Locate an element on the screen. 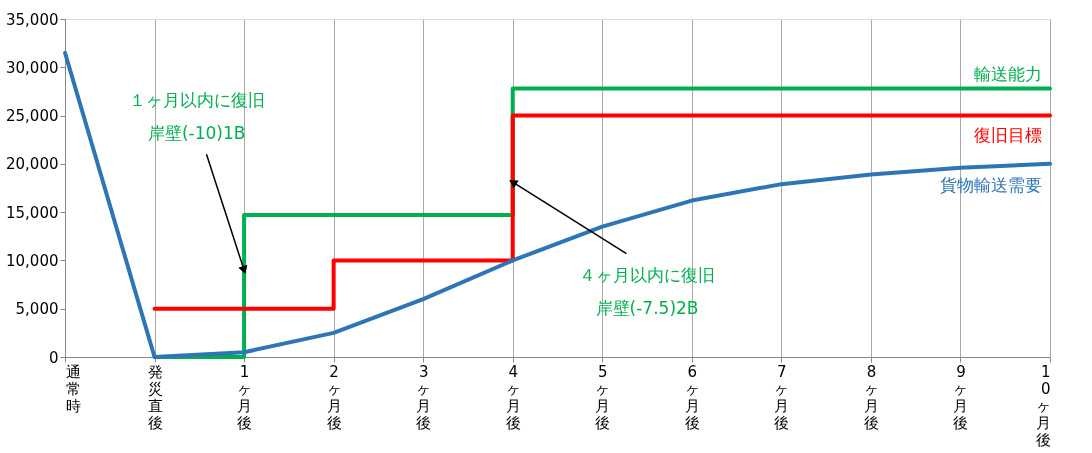  y-tick-label: 15,000 is located at coordinates (32, 212).